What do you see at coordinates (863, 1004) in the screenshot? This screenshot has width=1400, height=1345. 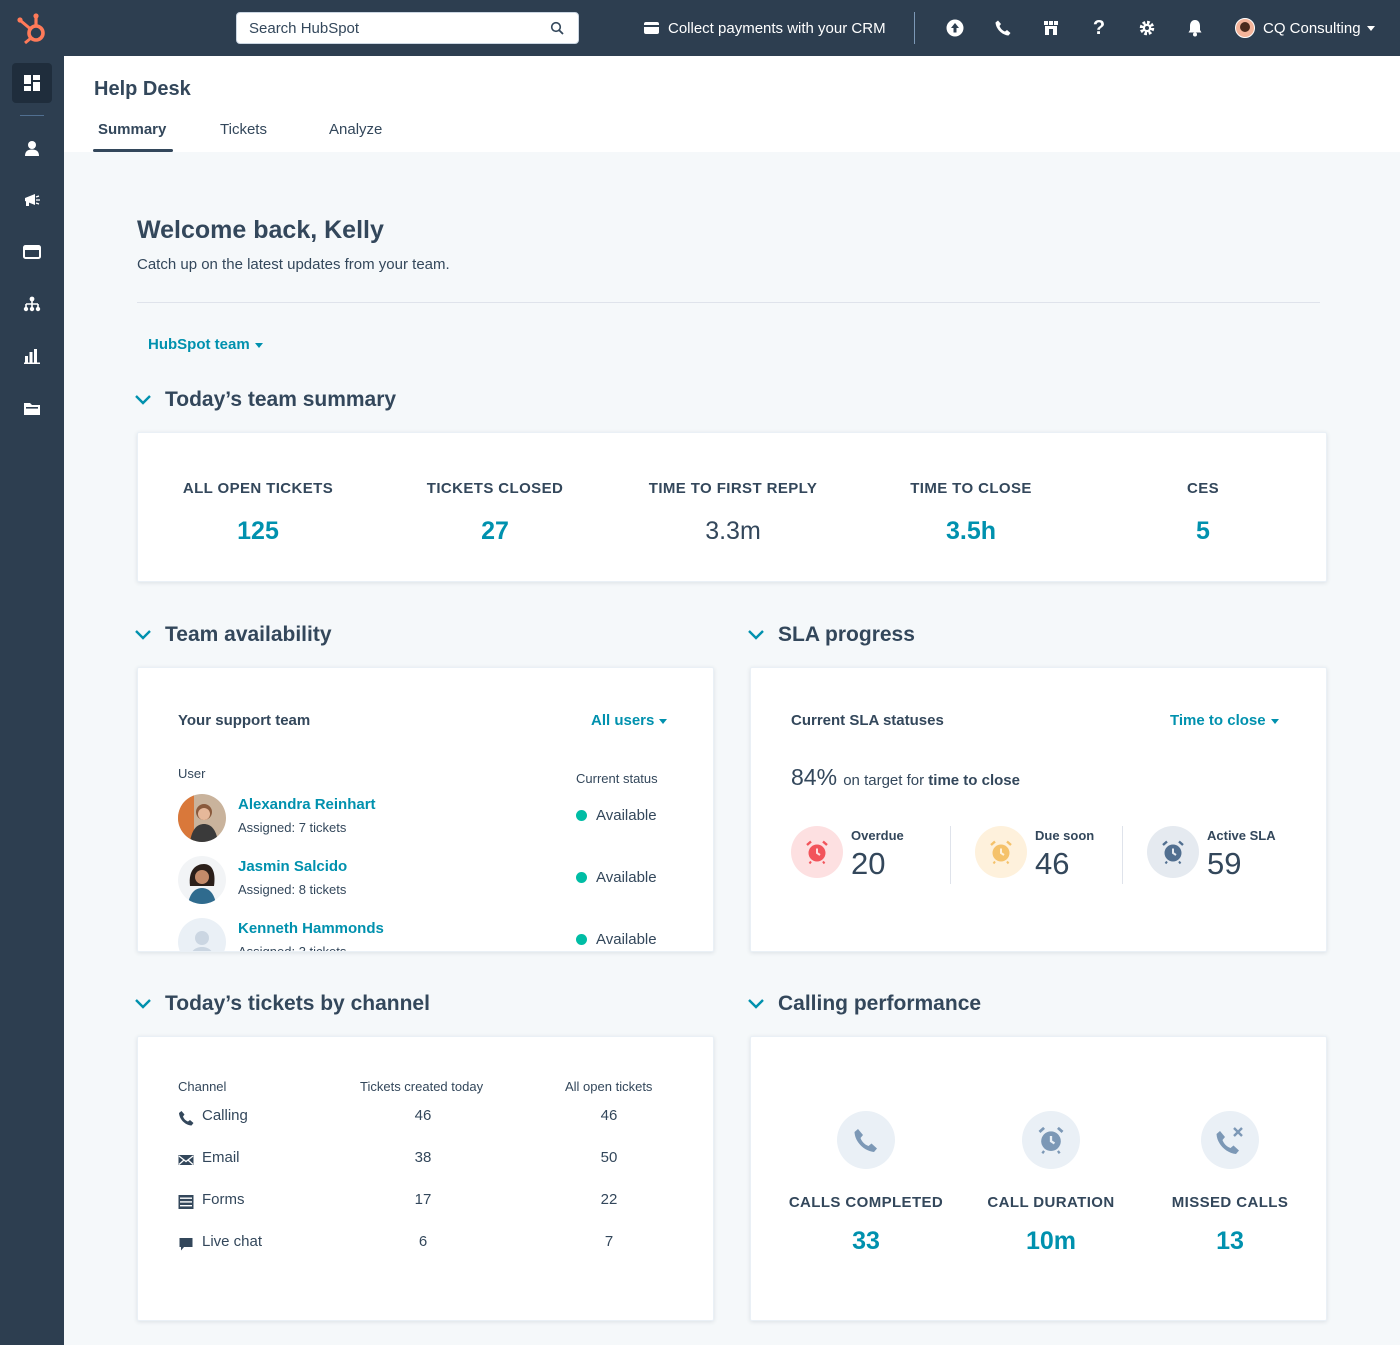 I see `section-toggle-calling-performance: Calling performance` at bounding box center [863, 1004].